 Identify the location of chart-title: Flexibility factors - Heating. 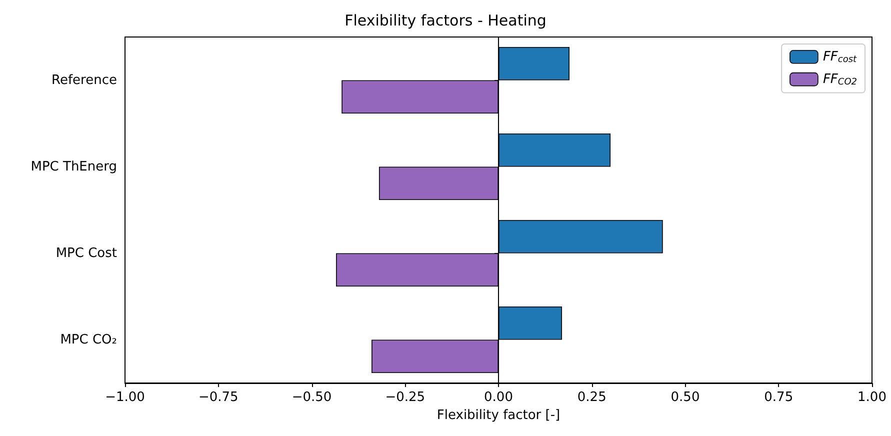
(445, 21).